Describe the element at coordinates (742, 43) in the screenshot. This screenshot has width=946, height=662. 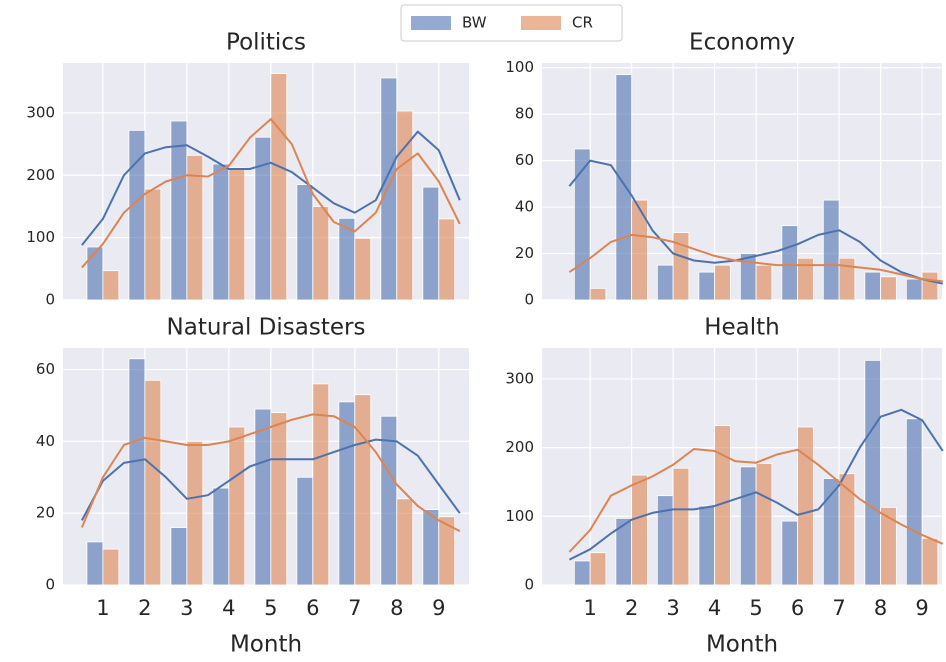
I see `subplot-title: Economy` at that location.